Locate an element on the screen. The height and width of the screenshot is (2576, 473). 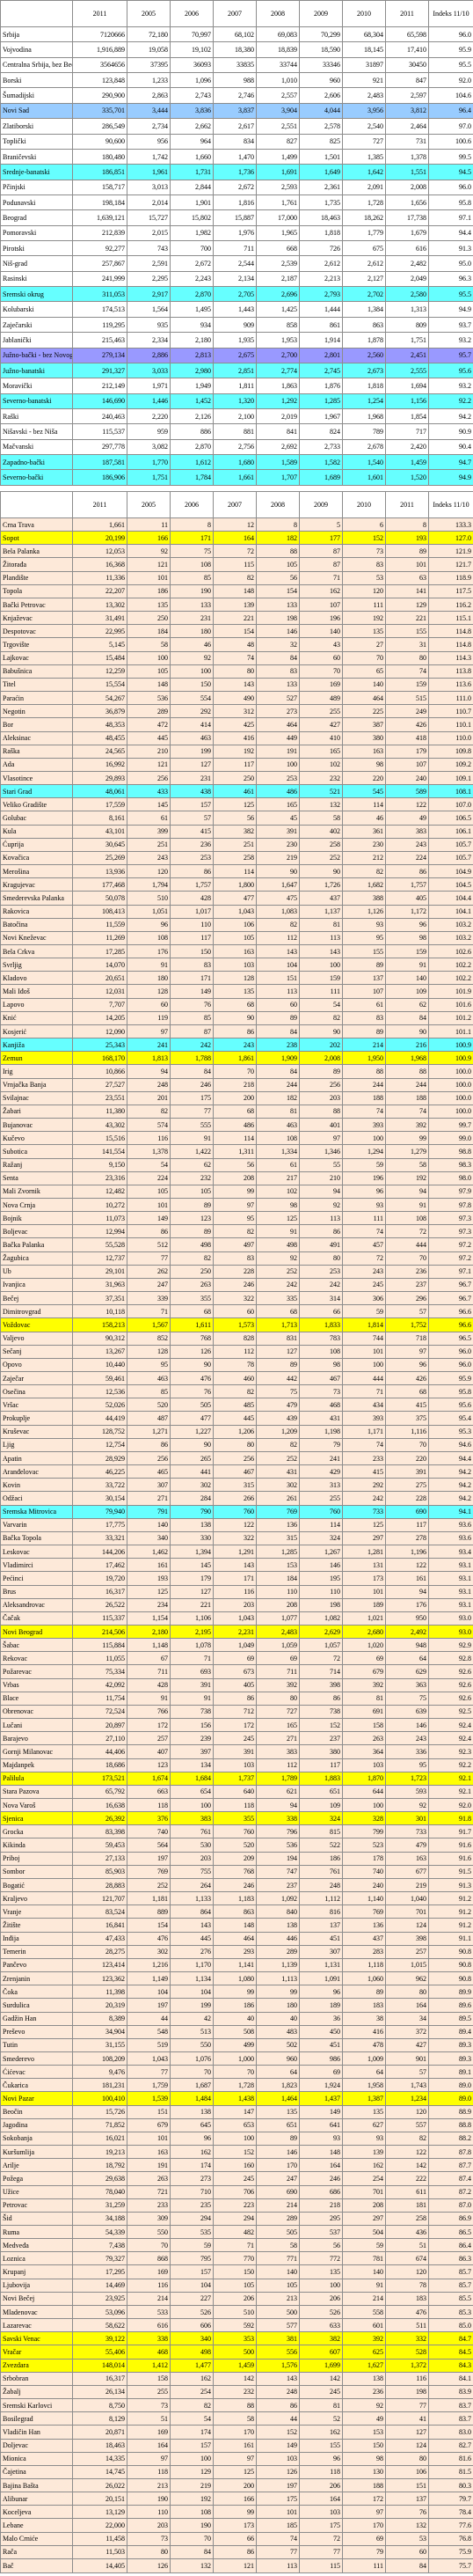
cell: 124 is located at coordinates (407, 2445).